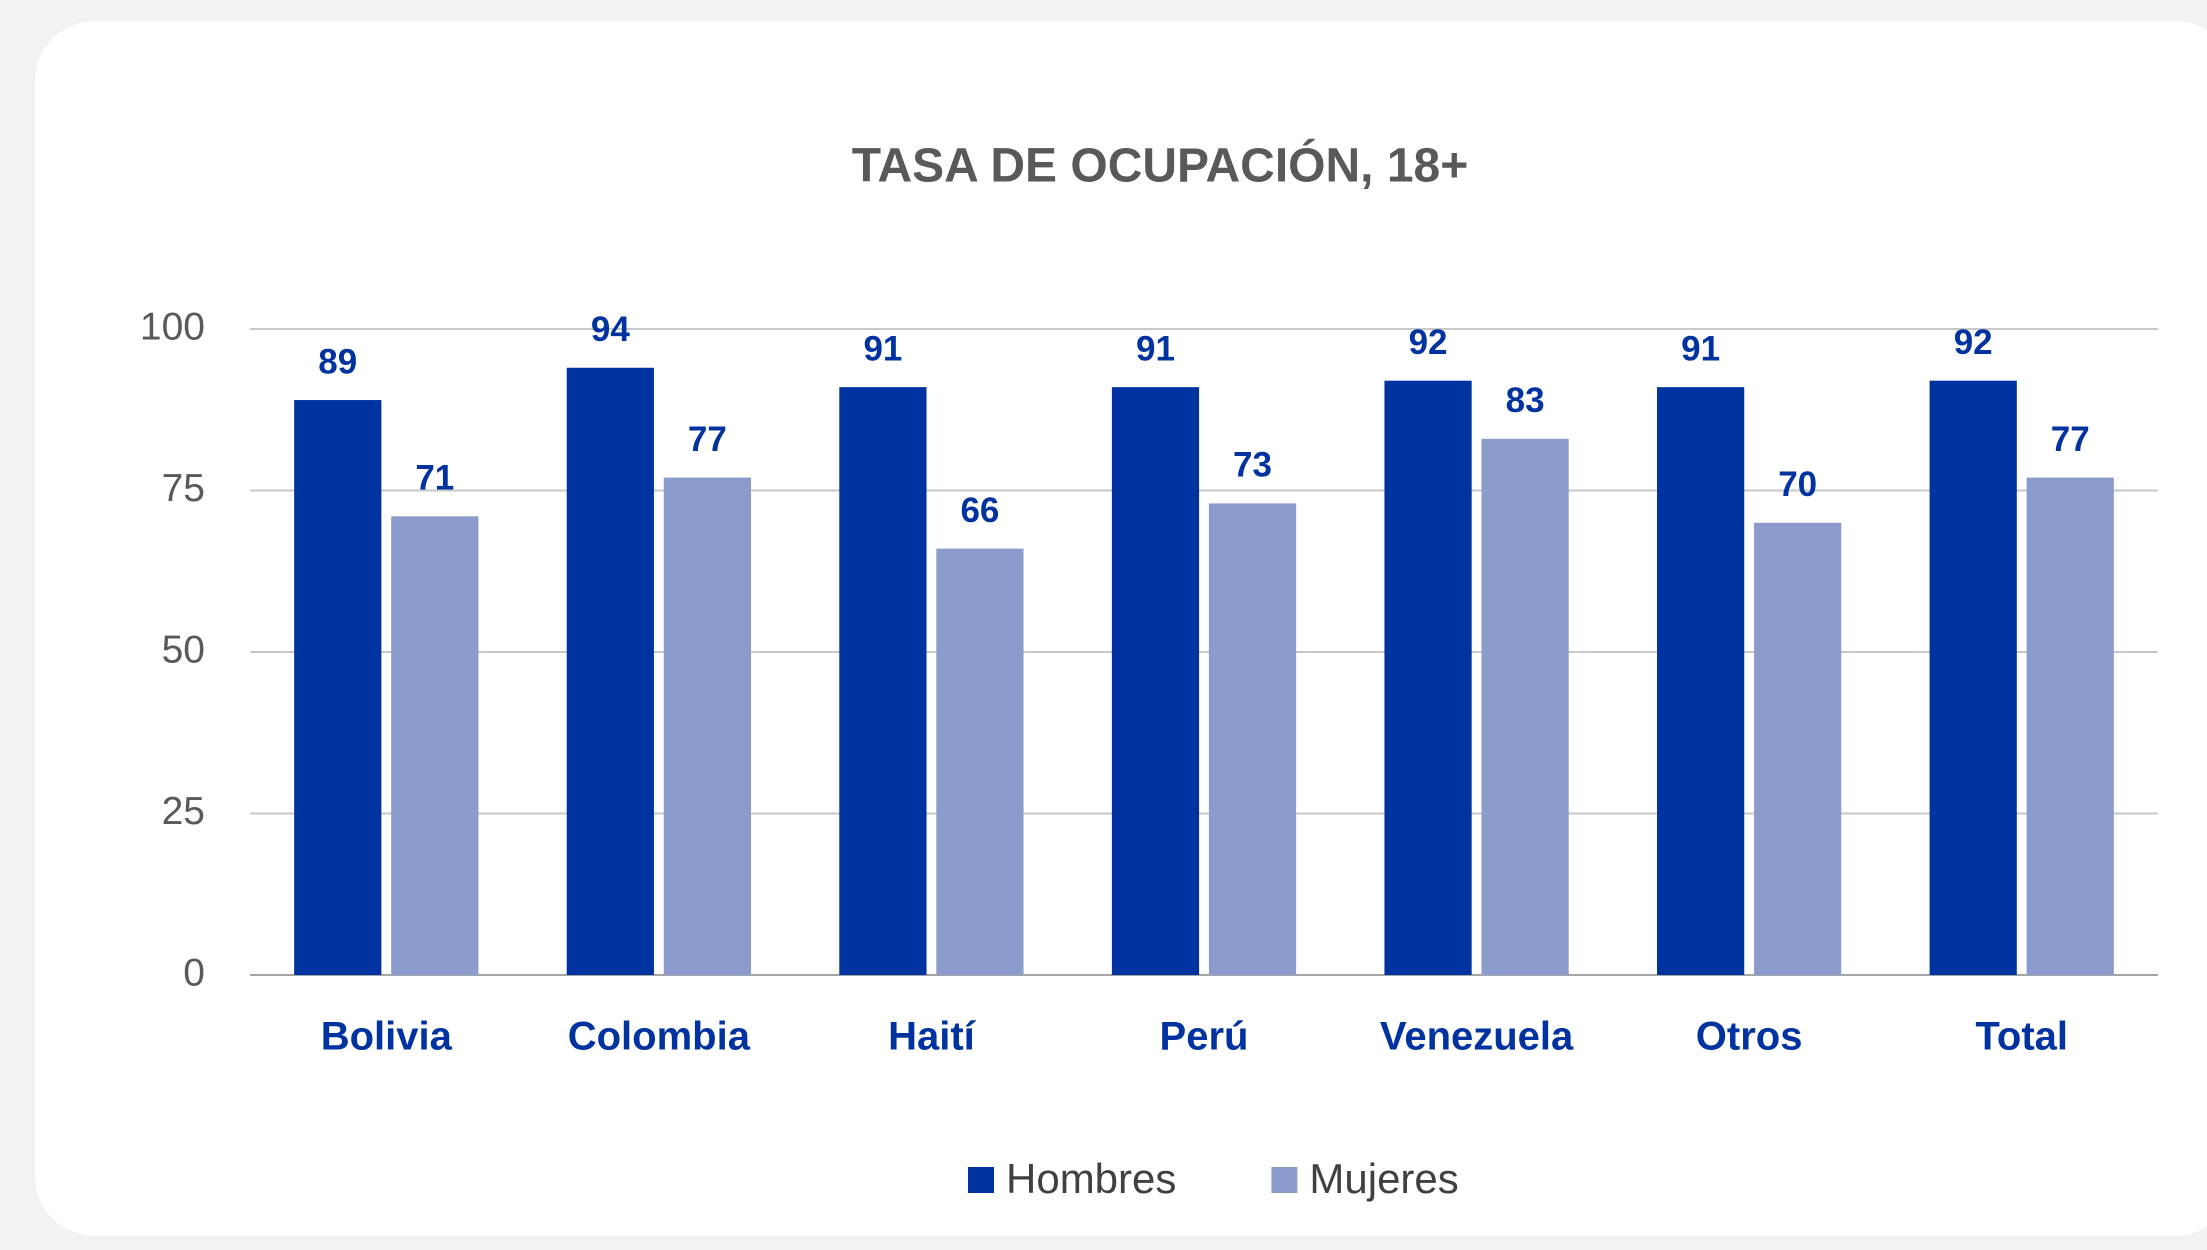 The image size is (2207, 1250). What do you see at coordinates (194, 972) in the screenshot?
I see `y-tick-label: 0` at bounding box center [194, 972].